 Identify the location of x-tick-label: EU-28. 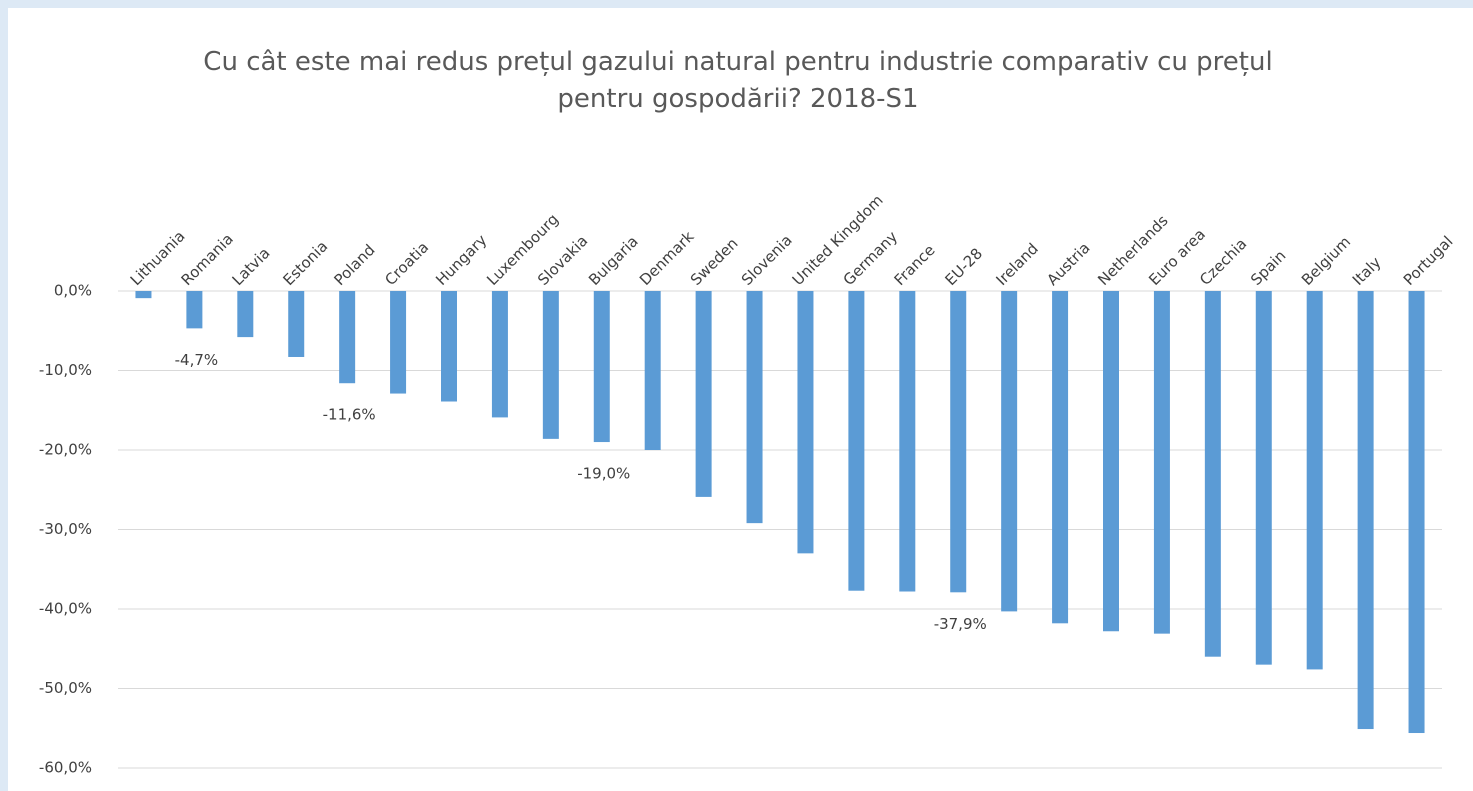
(964, 266).